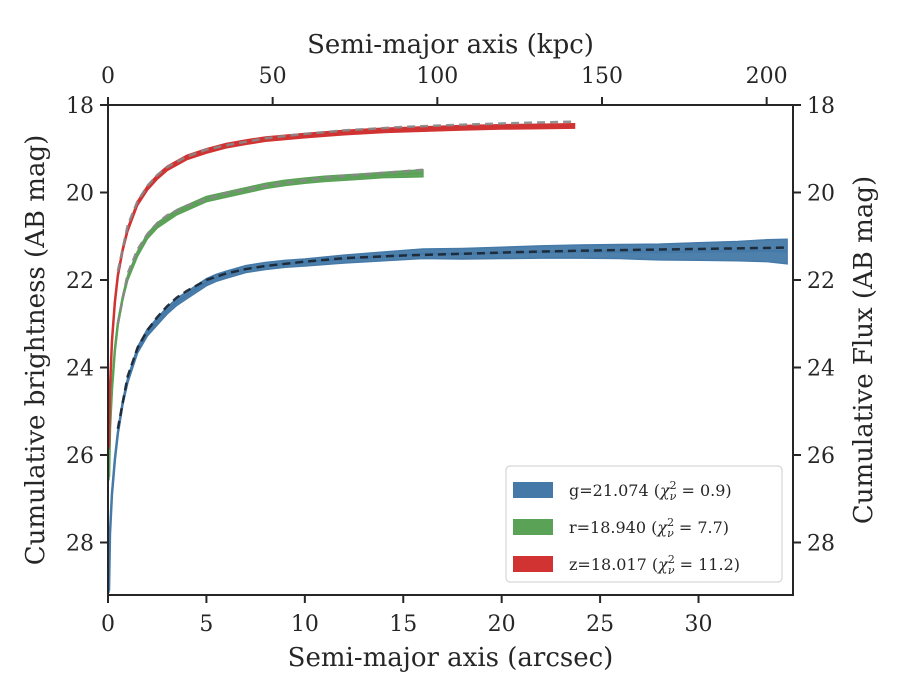 Image resolution: width=900 pixels, height=700 pixels. What do you see at coordinates (403, 624) in the screenshot?
I see `x-tick-label: 15` at bounding box center [403, 624].